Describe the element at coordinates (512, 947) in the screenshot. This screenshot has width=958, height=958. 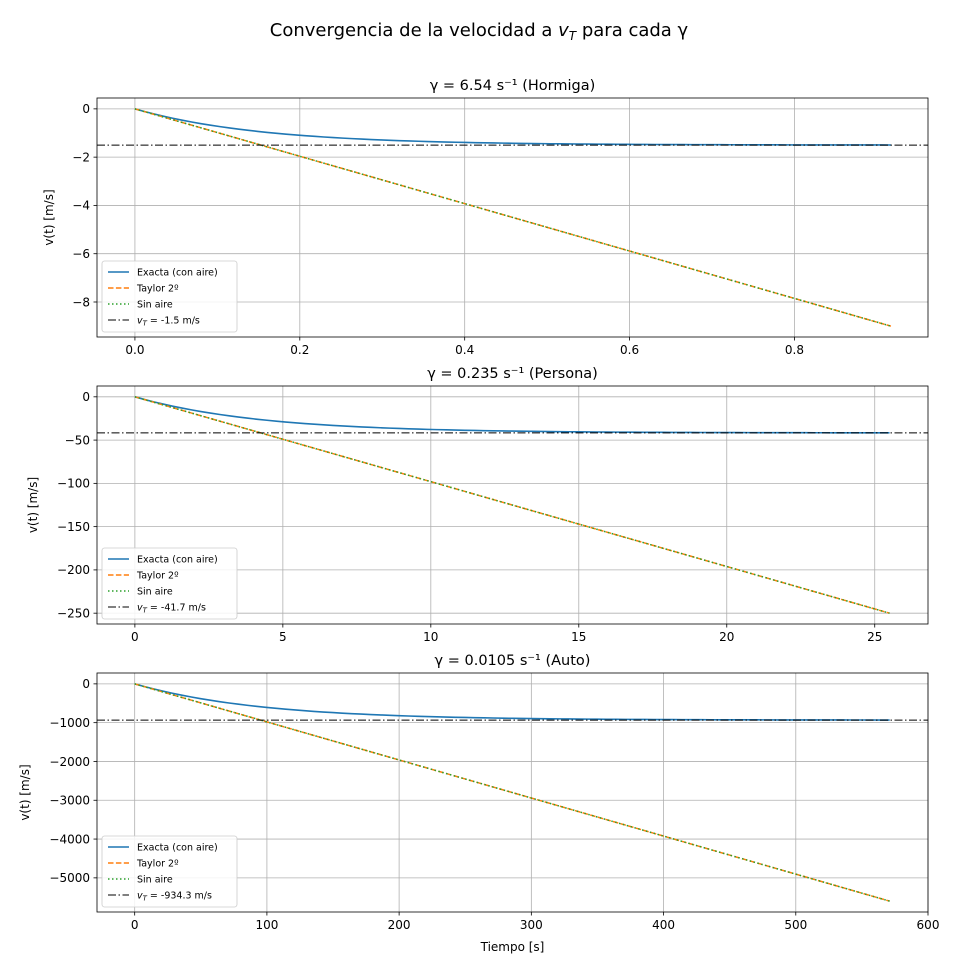
I see `x-axis-label: Tiempo [s]` at that location.